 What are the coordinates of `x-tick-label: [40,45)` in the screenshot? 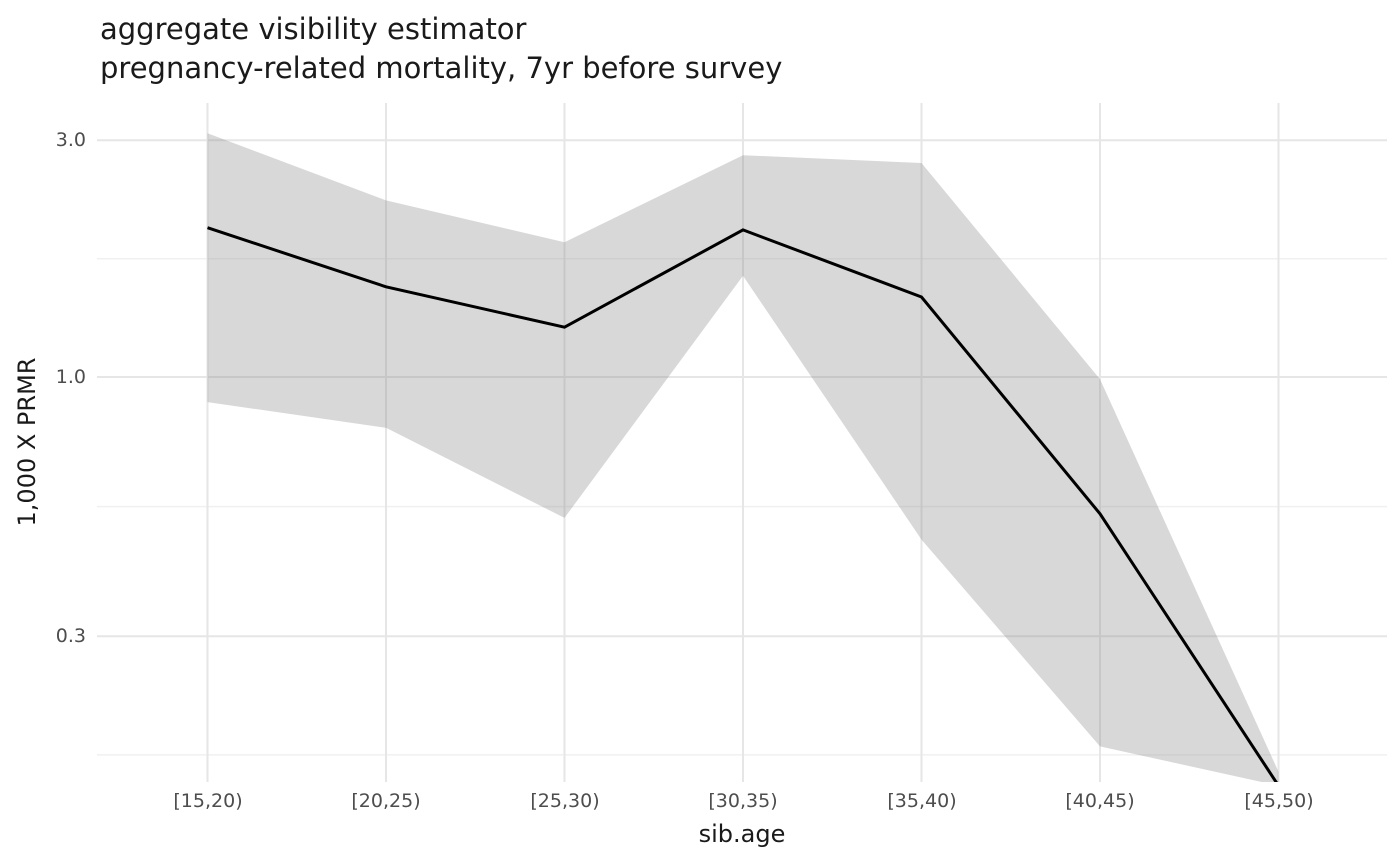 It's located at (1100, 801).